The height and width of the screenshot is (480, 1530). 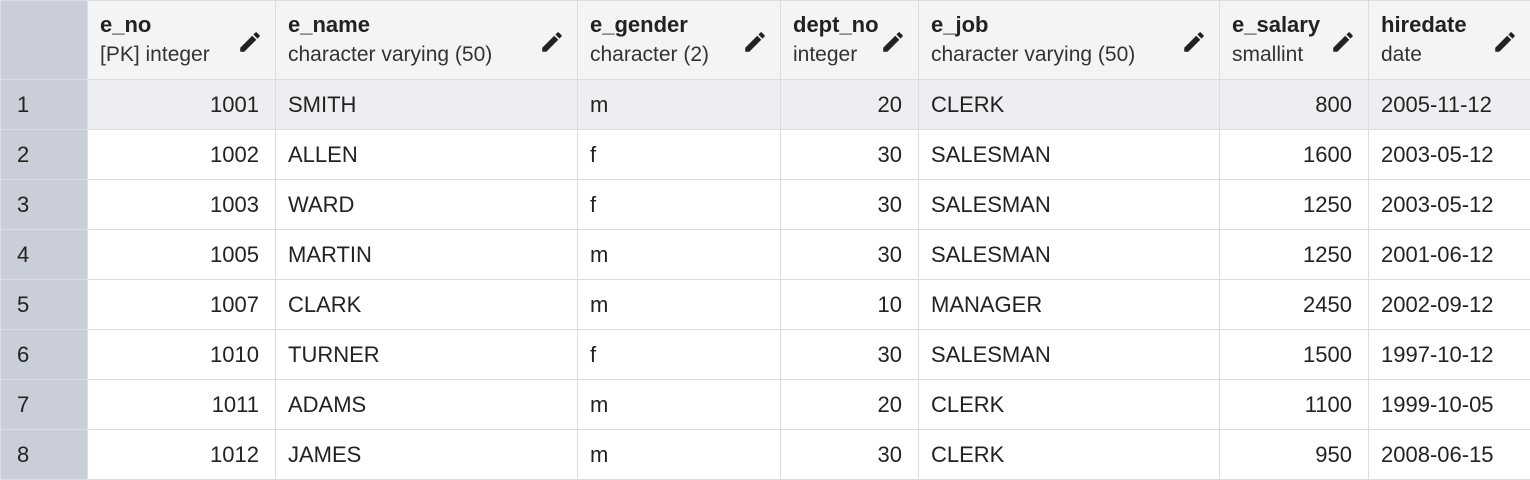 What do you see at coordinates (182, 405) in the screenshot?
I see `cell: 1011` at bounding box center [182, 405].